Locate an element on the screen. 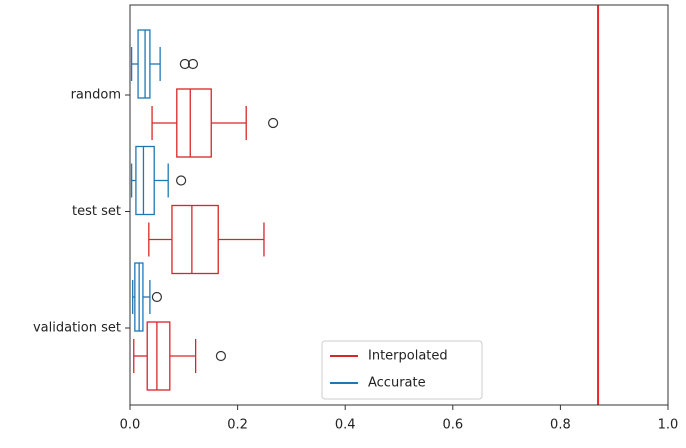 This screenshot has width=686, height=448. x-tick-label: 1.0 is located at coordinates (668, 425).